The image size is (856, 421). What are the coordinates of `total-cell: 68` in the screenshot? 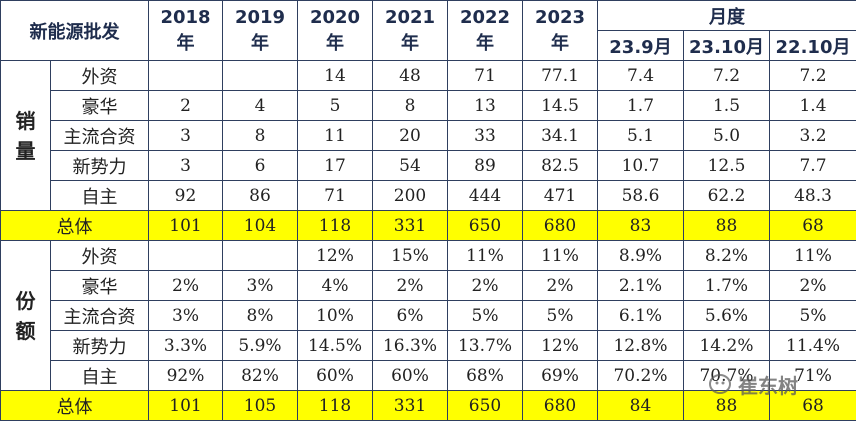 It's located at (812, 225).